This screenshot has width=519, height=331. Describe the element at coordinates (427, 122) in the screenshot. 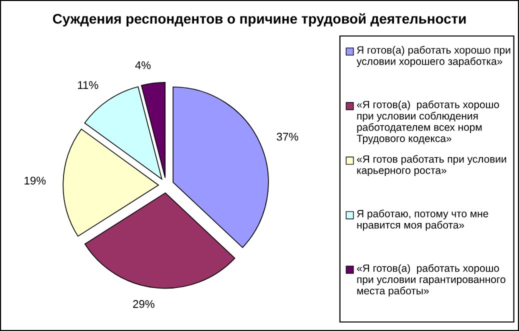

I see `legend-label: «Я готов(а) работать хорошо при условии соблюдения работодателем всех норм Трудового кодекса»` at that location.